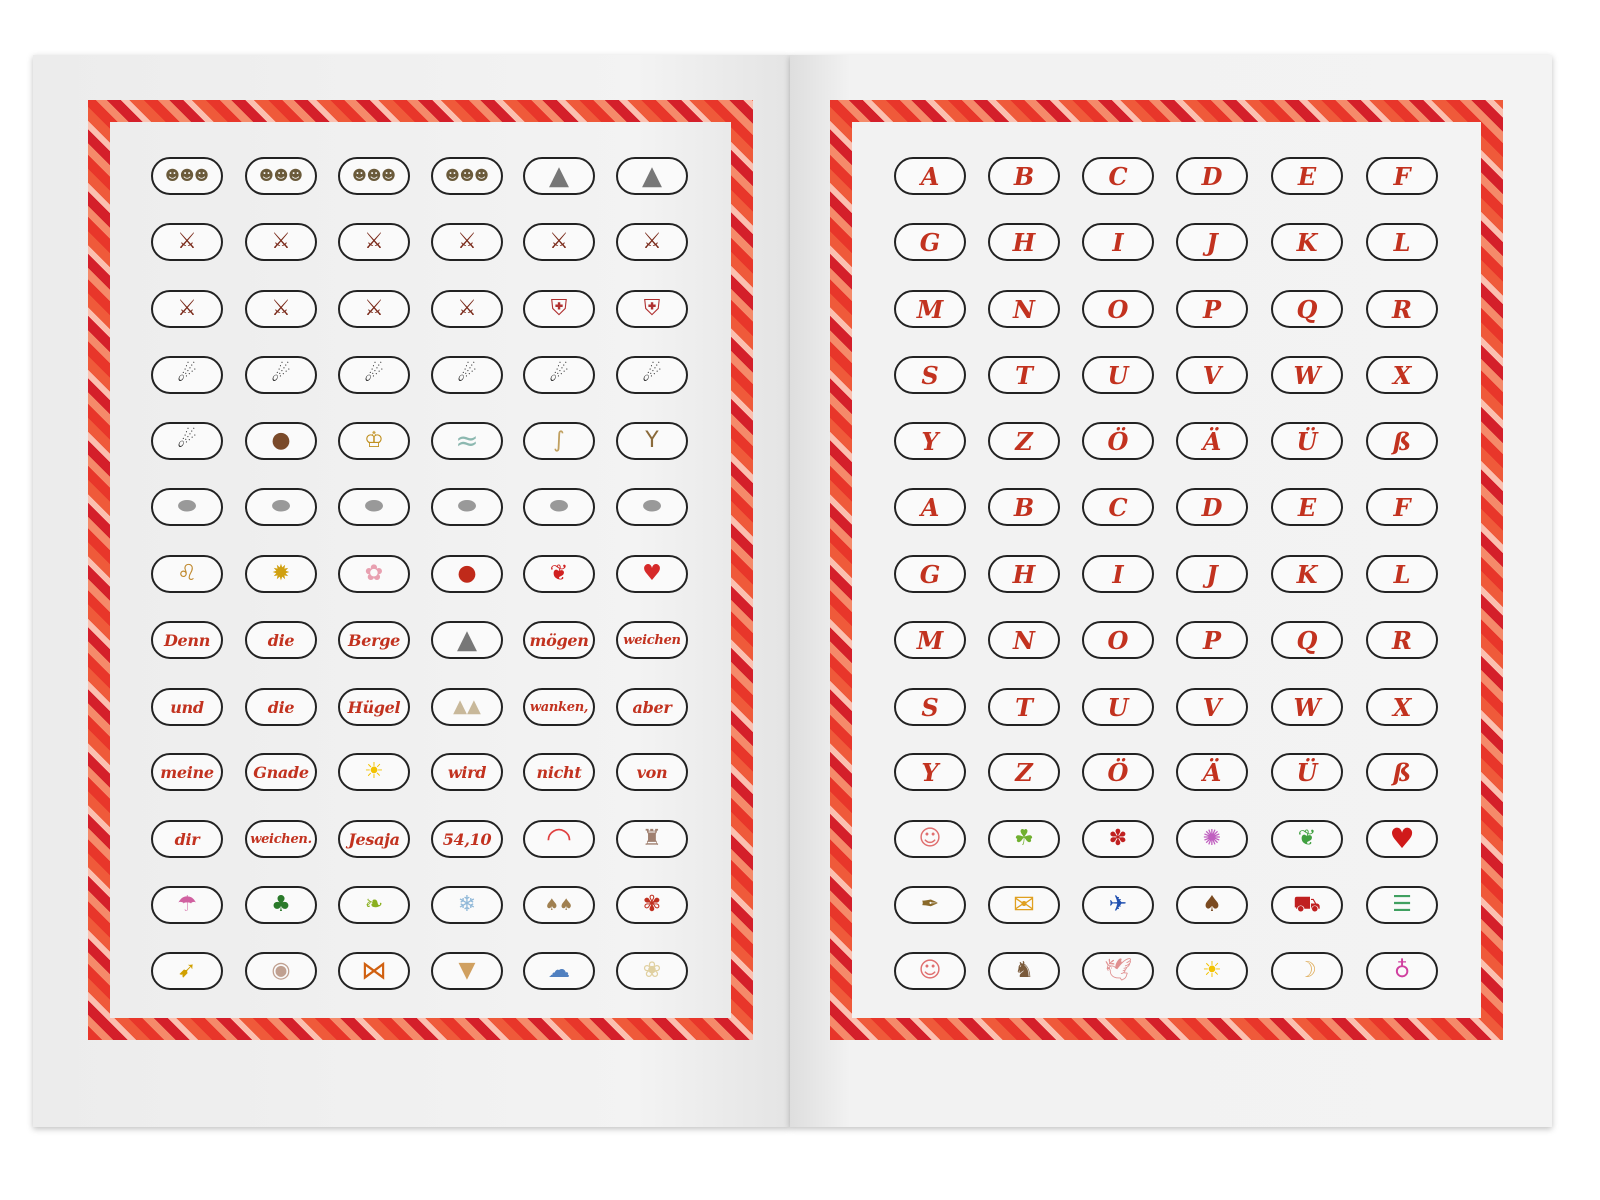 This screenshot has height=1200, width=1600. What do you see at coordinates (1024, 441) in the screenshot?
I see `letter-label: Z` at bounding box center [1024, 441].